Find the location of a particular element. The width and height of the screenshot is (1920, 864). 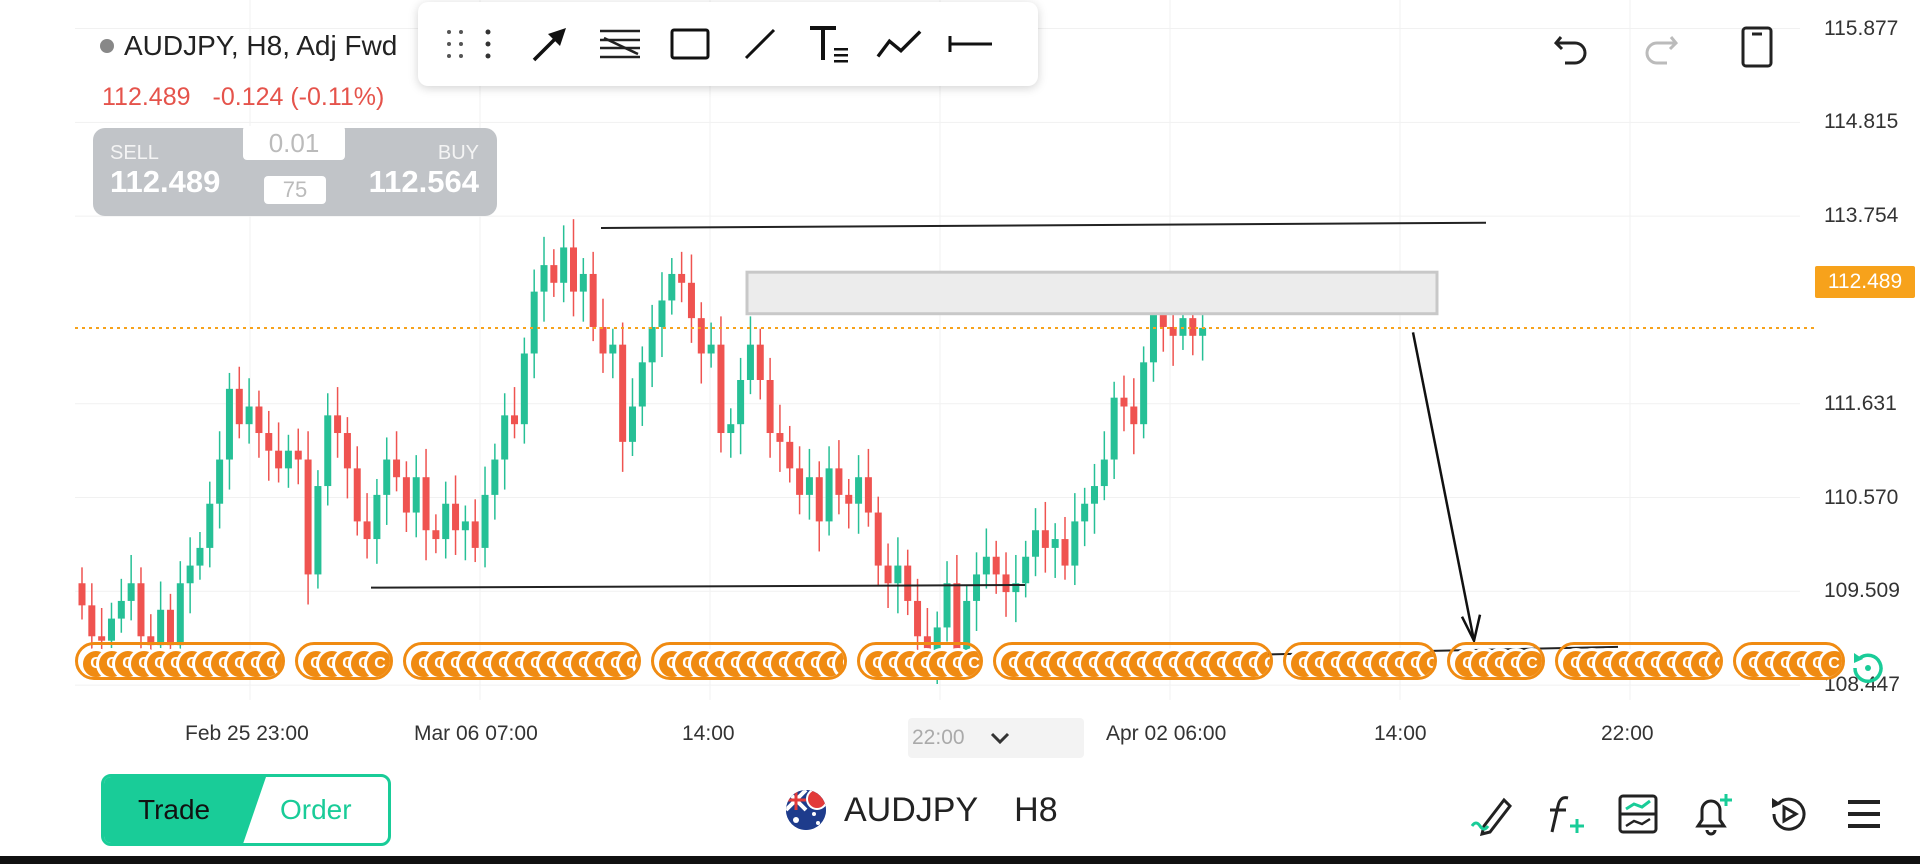

phone-layout-icon is located at coordinates (1757, 47).